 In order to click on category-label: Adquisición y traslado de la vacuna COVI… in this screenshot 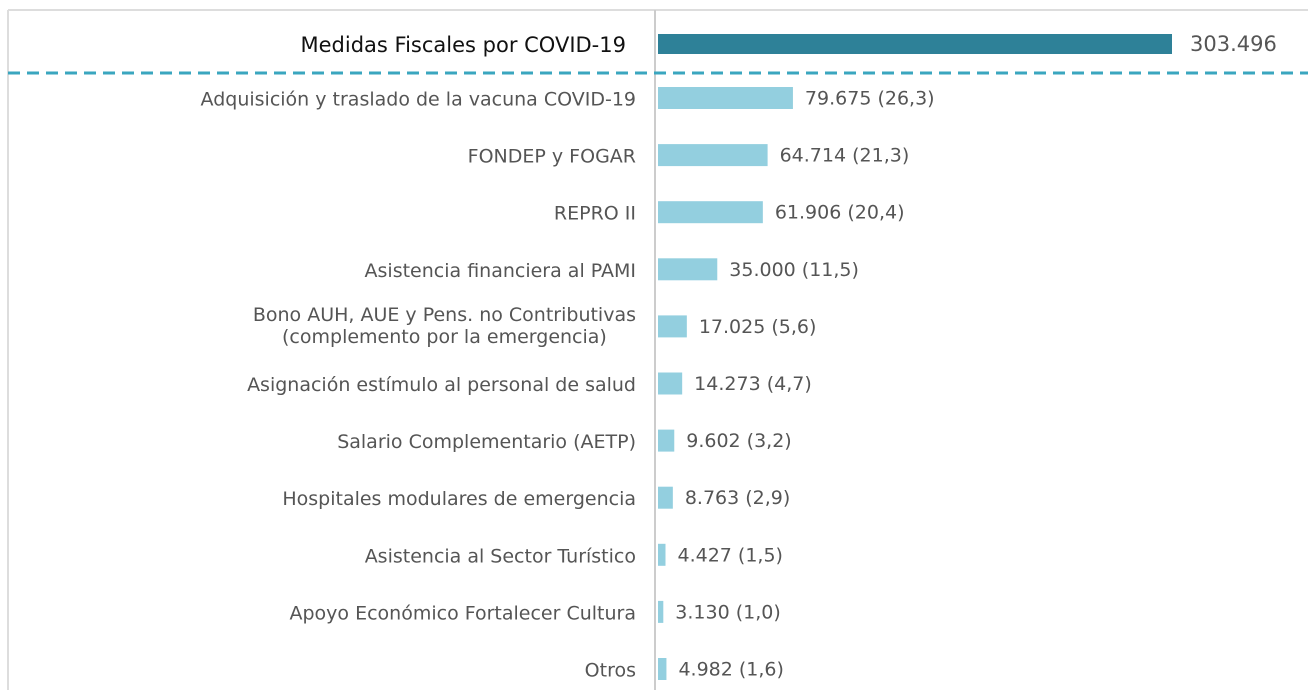, I will do `click(418, 100)`.